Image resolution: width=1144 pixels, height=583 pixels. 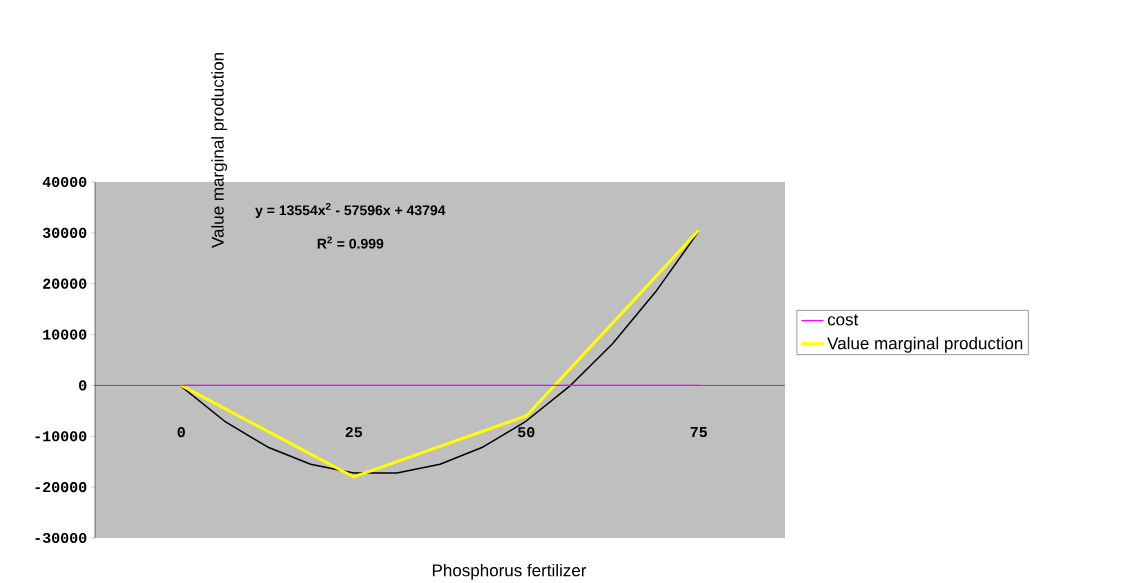 I want to click on legend-label: cost, so click(x=843, y=320).